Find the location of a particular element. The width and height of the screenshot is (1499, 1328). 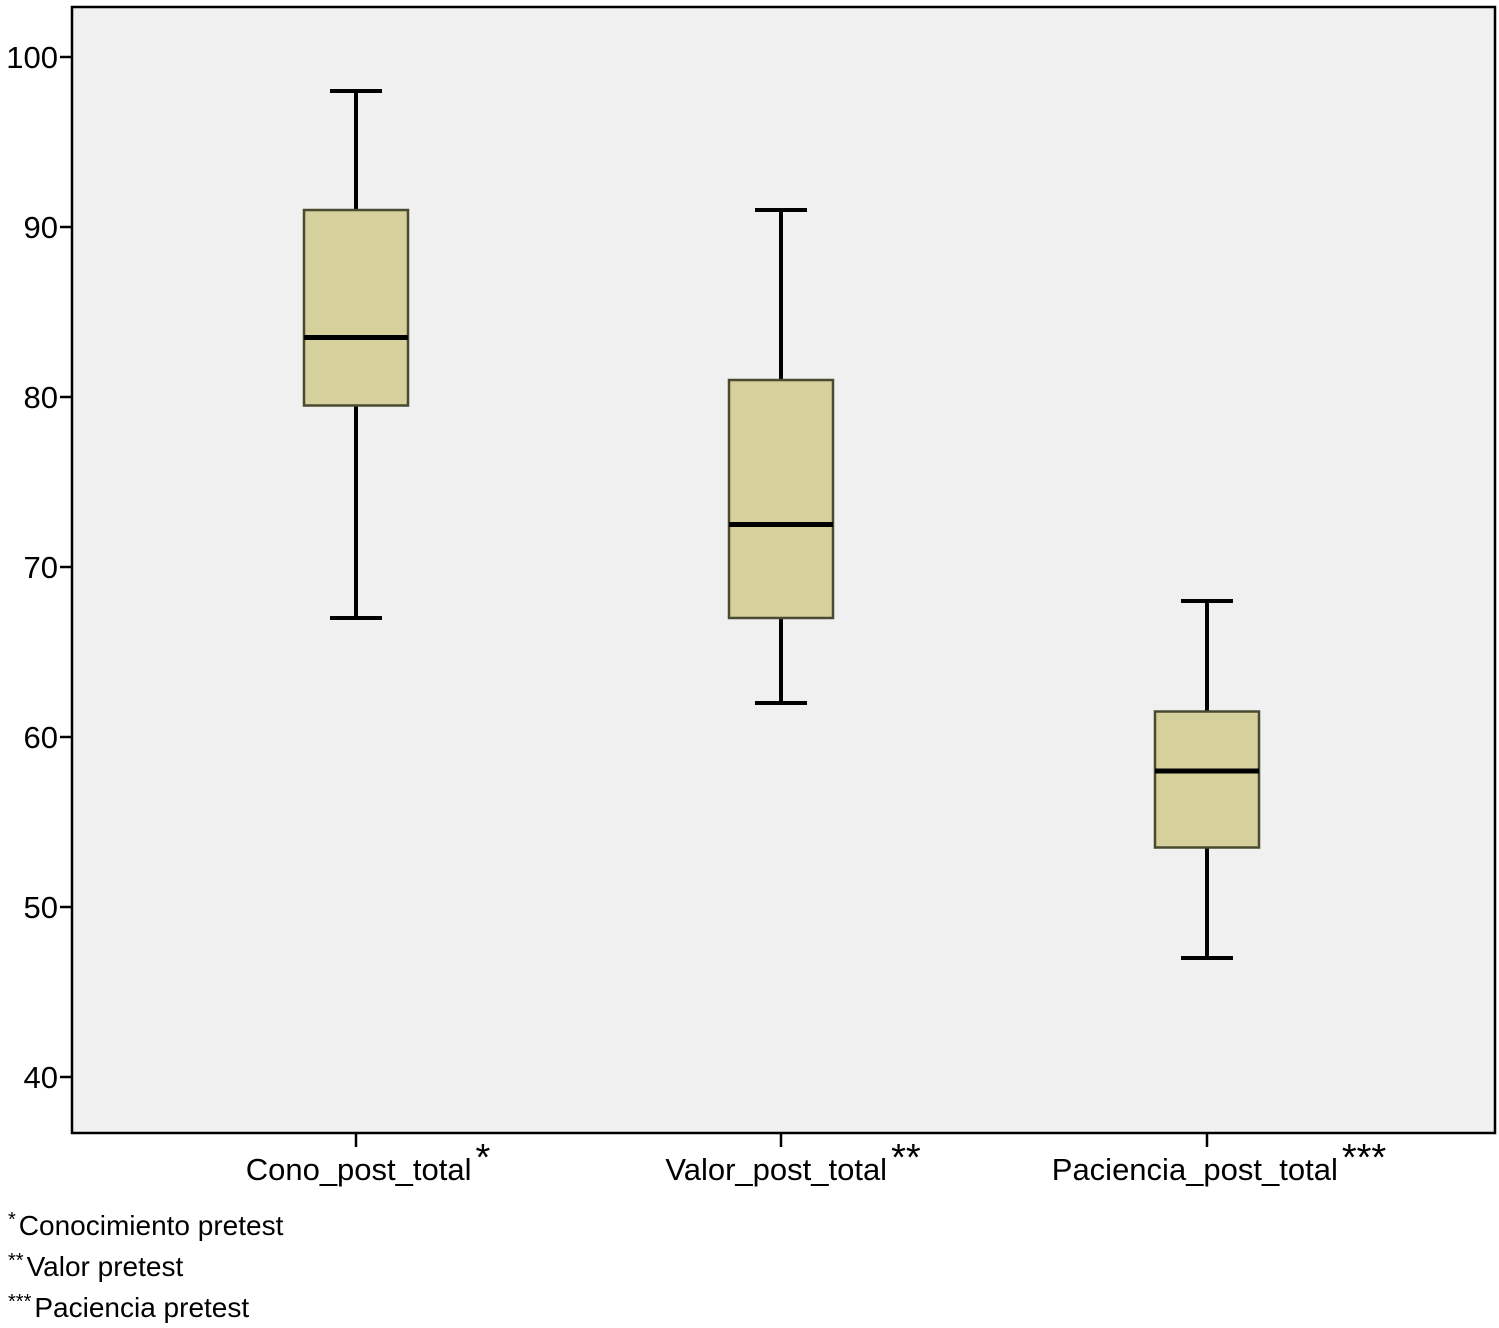

x-tick-label: Cono_post_total * is located at coordinates (368, 1162).